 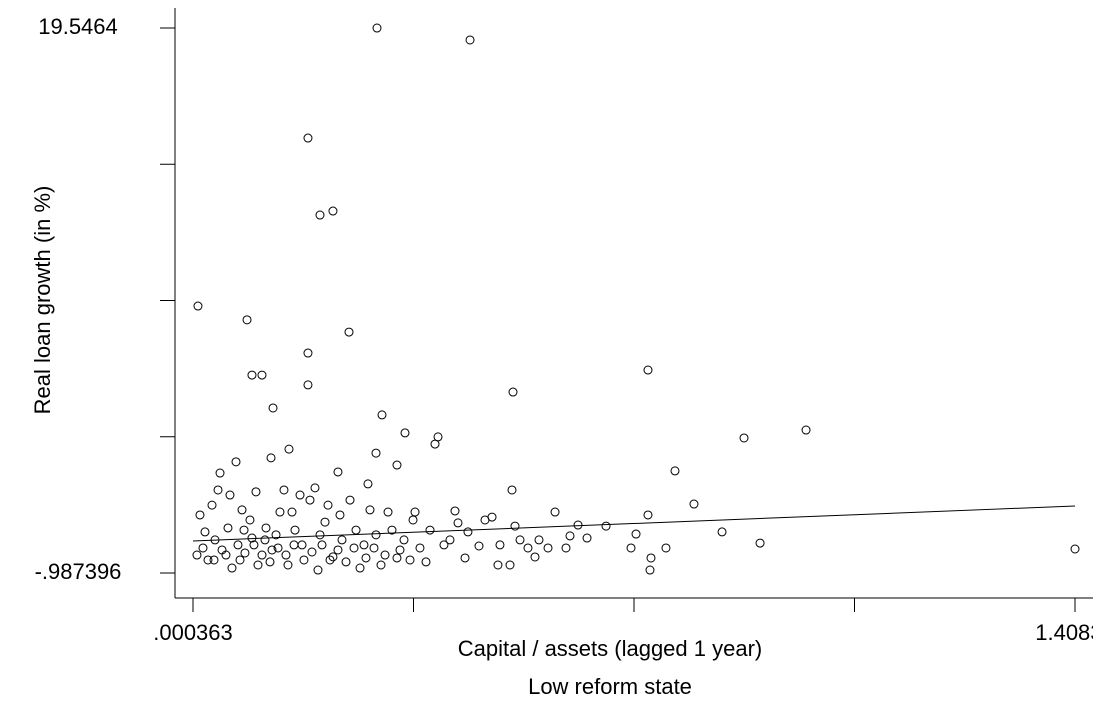 What do you see at coordinates (78, 571) in the screenshot?
I see `y-tick-label: -.987396` at bounding box center [78, 571].